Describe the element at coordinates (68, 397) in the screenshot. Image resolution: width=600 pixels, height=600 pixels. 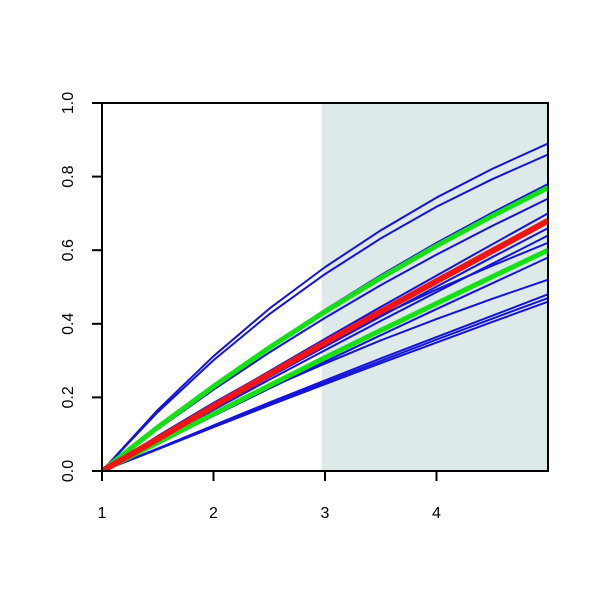
I see `y-tick-label: 0.2` at that location.